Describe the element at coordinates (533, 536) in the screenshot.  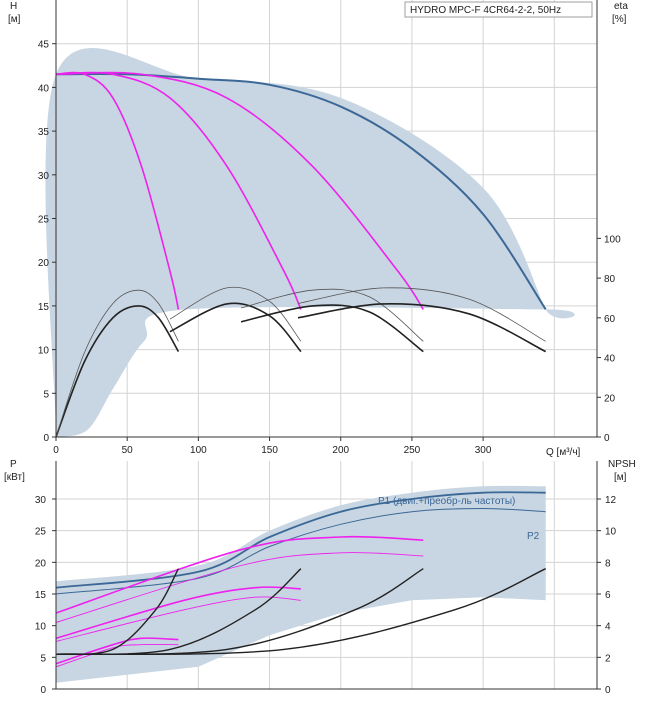
I see `p2-series-label: P2` at that location.